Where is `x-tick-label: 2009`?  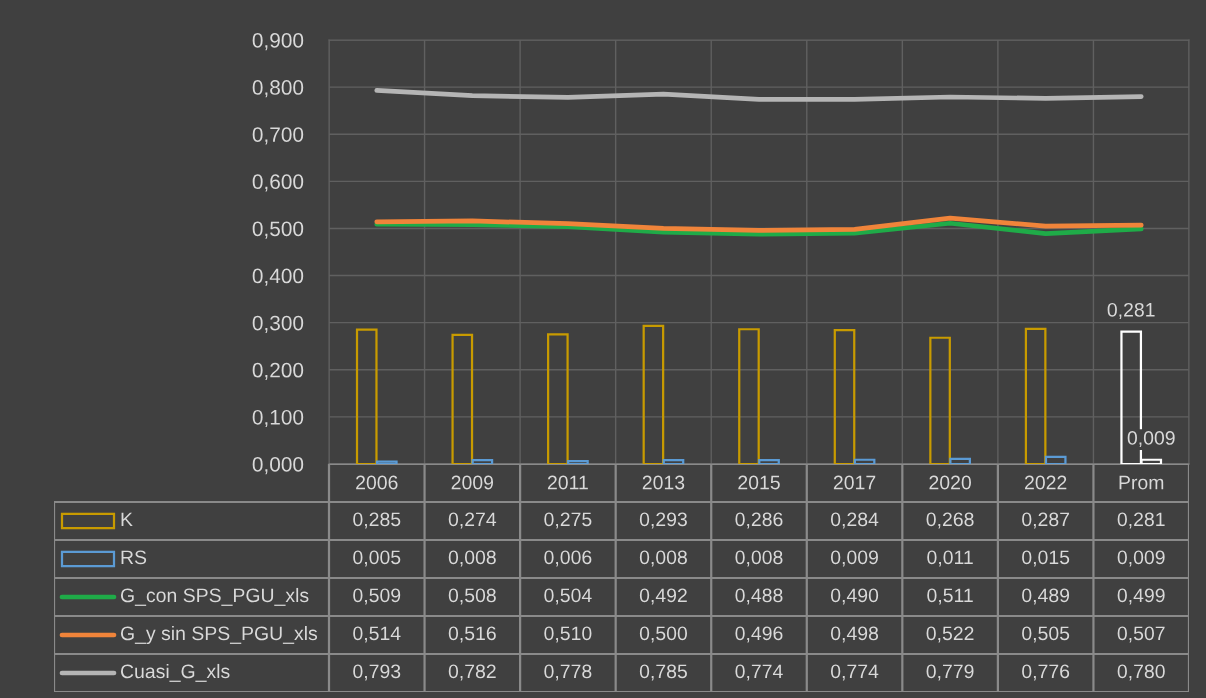 x-tick-label: 2009 is located at coordinates (472, 482).